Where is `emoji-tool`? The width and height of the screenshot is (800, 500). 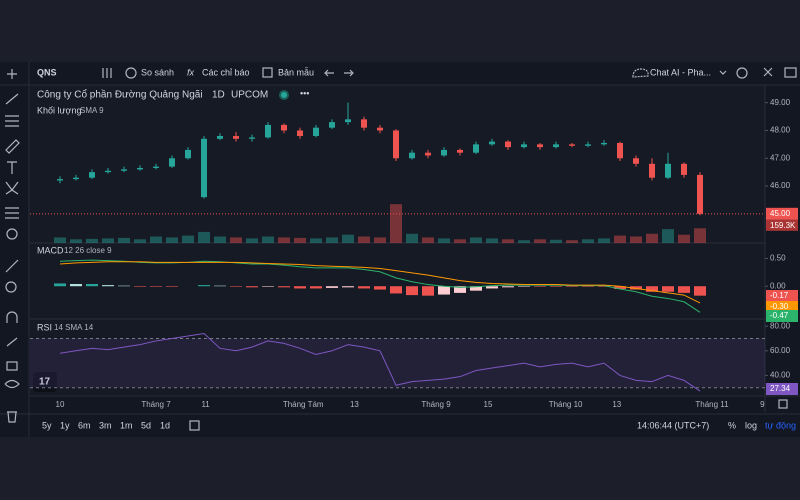
emoji-tool is located at coordinates (12, 234).